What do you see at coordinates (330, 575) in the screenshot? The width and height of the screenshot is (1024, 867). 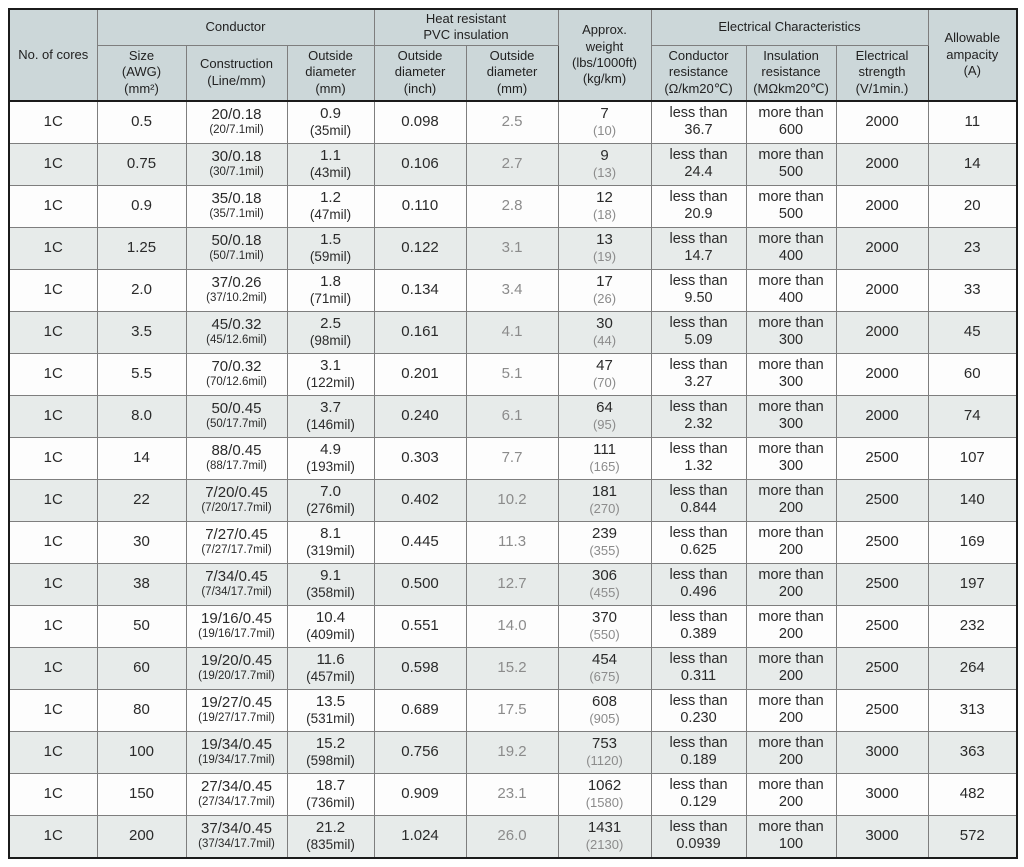 I see `od-mm-value: 9.1` at bounding box center [330, 575].